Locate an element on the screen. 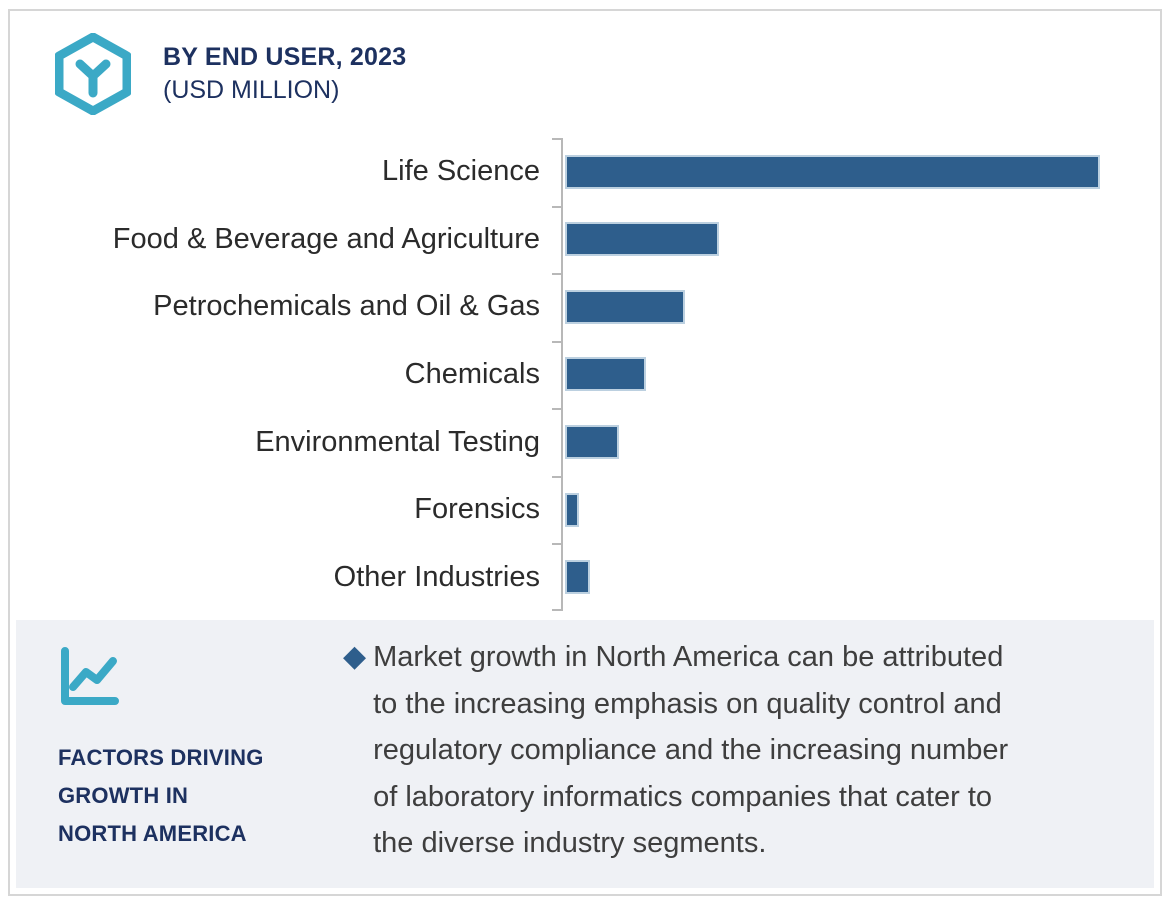  line-chart-icon is located at coordinates (90, 676).